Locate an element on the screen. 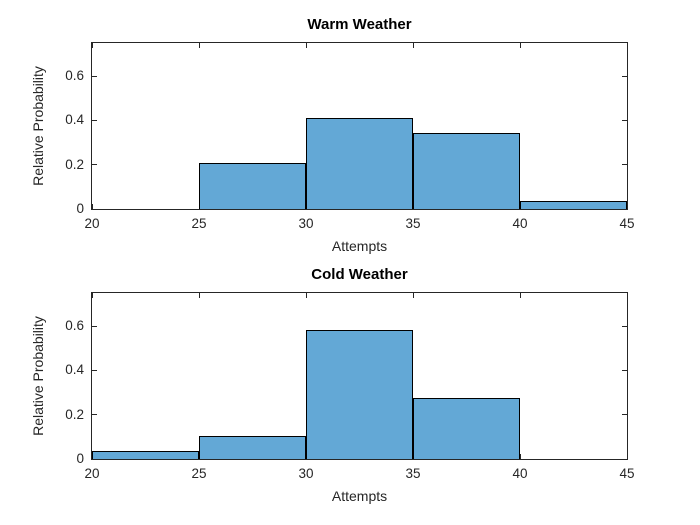 This screenshot has height=525, width=700. chart-title-warm: Warm Weather is located at coordinates (359, 24).